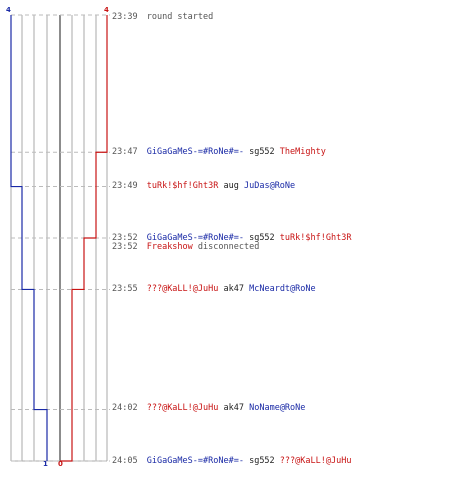 The height and width of the screenshot is (500, 450). I want to click on event-row: 23:39 round started, so click(162, 17).